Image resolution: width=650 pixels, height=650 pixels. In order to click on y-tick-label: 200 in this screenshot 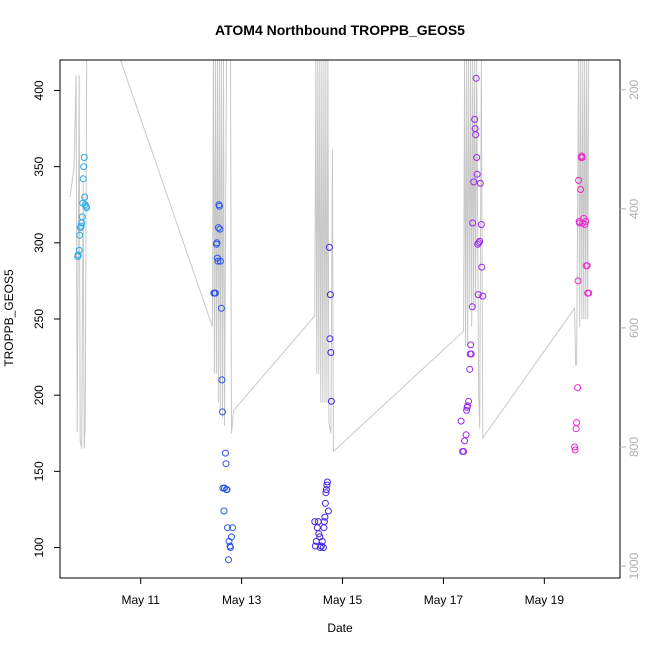, I will do `click(39, 395)`.